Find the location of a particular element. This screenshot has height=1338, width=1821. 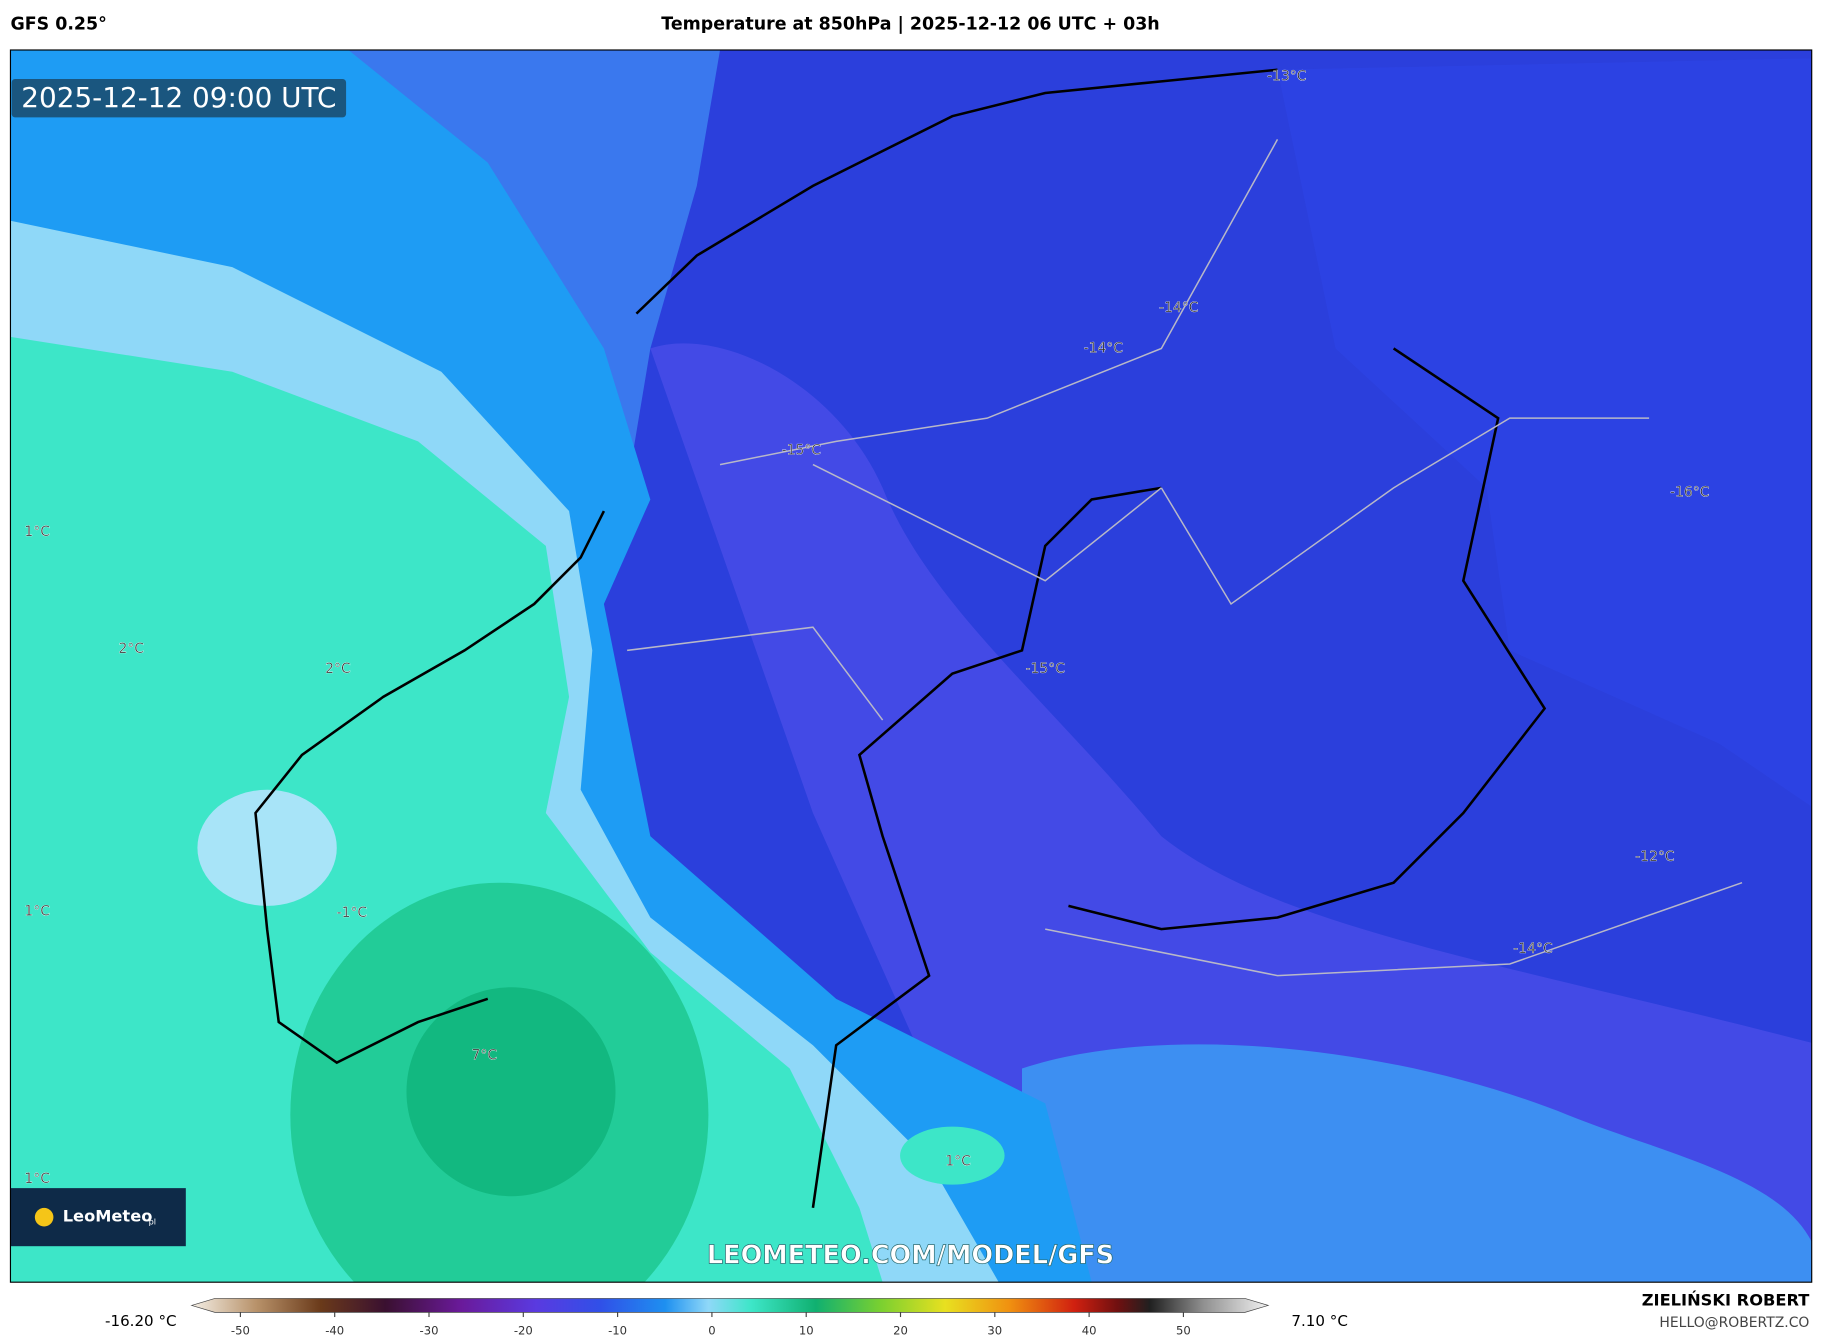

author: ZIELIŃSKI ROBERT is located at coordinates (1726, 1299).